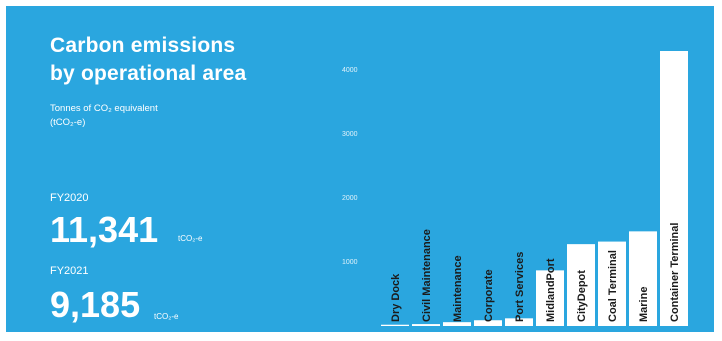 Image resolution: width=722 pixels, height=341 pixels. I want to click on subtitle-line-1: Tonnes of CO₂ equivalent, so click(104, 108).